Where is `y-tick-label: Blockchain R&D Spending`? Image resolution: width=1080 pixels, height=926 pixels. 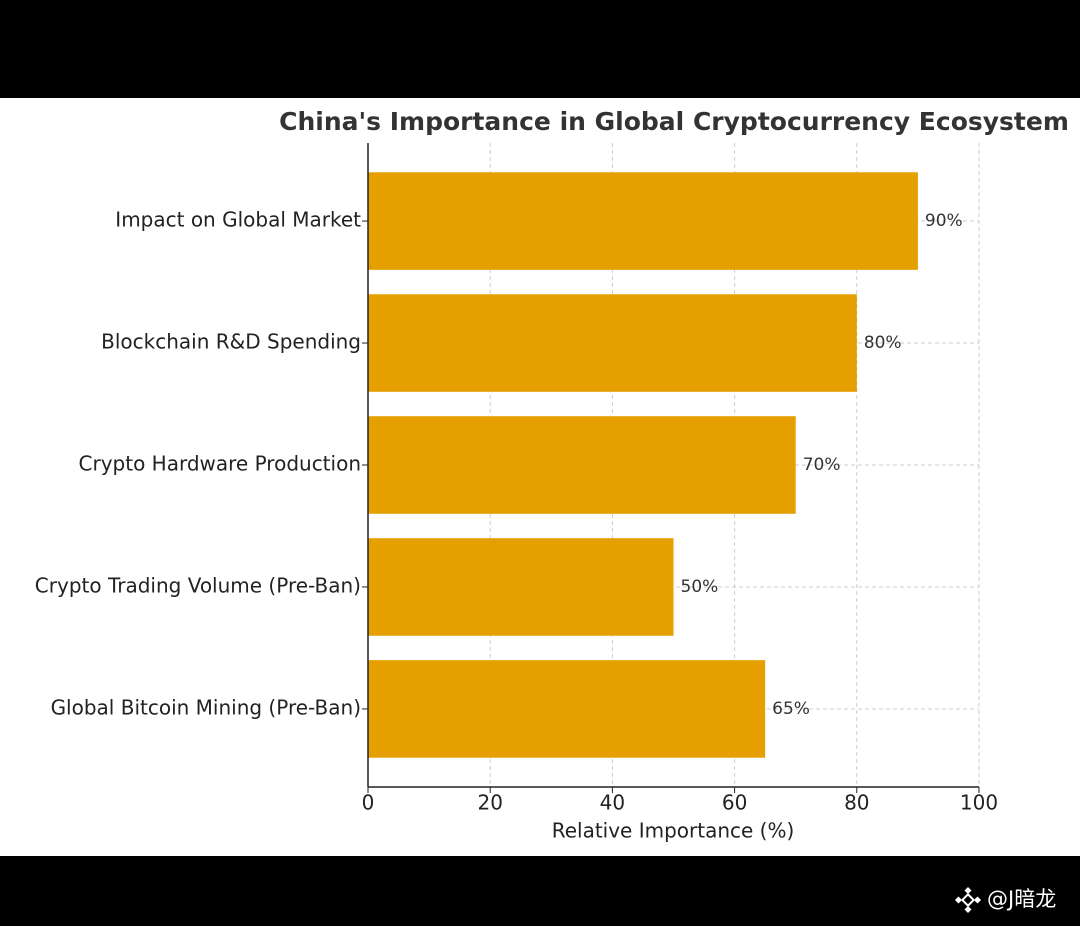 y-tick-label: Blockchain R&D Spending is located at coordinates (231, 342).